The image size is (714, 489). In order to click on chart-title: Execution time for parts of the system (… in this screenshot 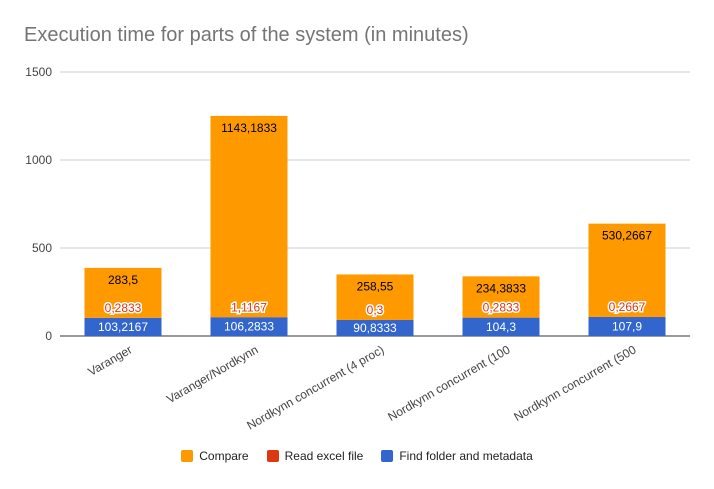, I will do `click(246, 35)`.